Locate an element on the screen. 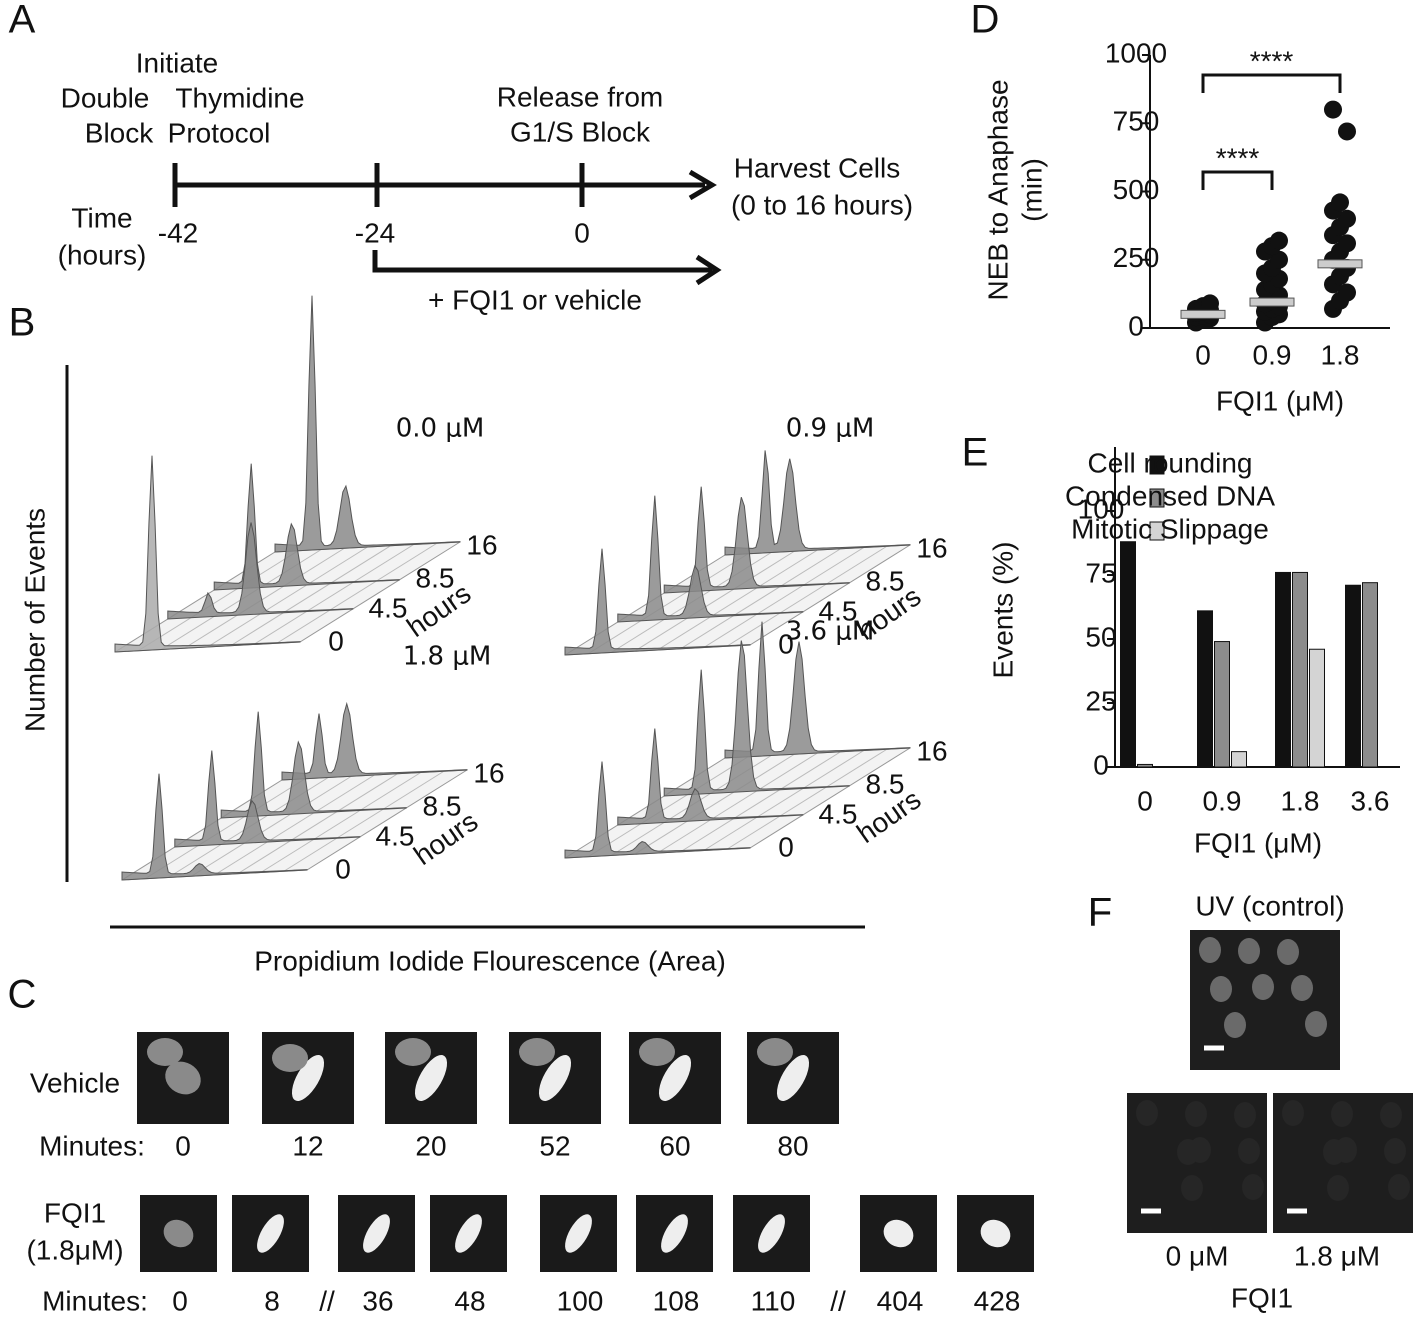 This screenshot has width=1418, height=1326. label: Initiate is located at coordinates (177, 62).